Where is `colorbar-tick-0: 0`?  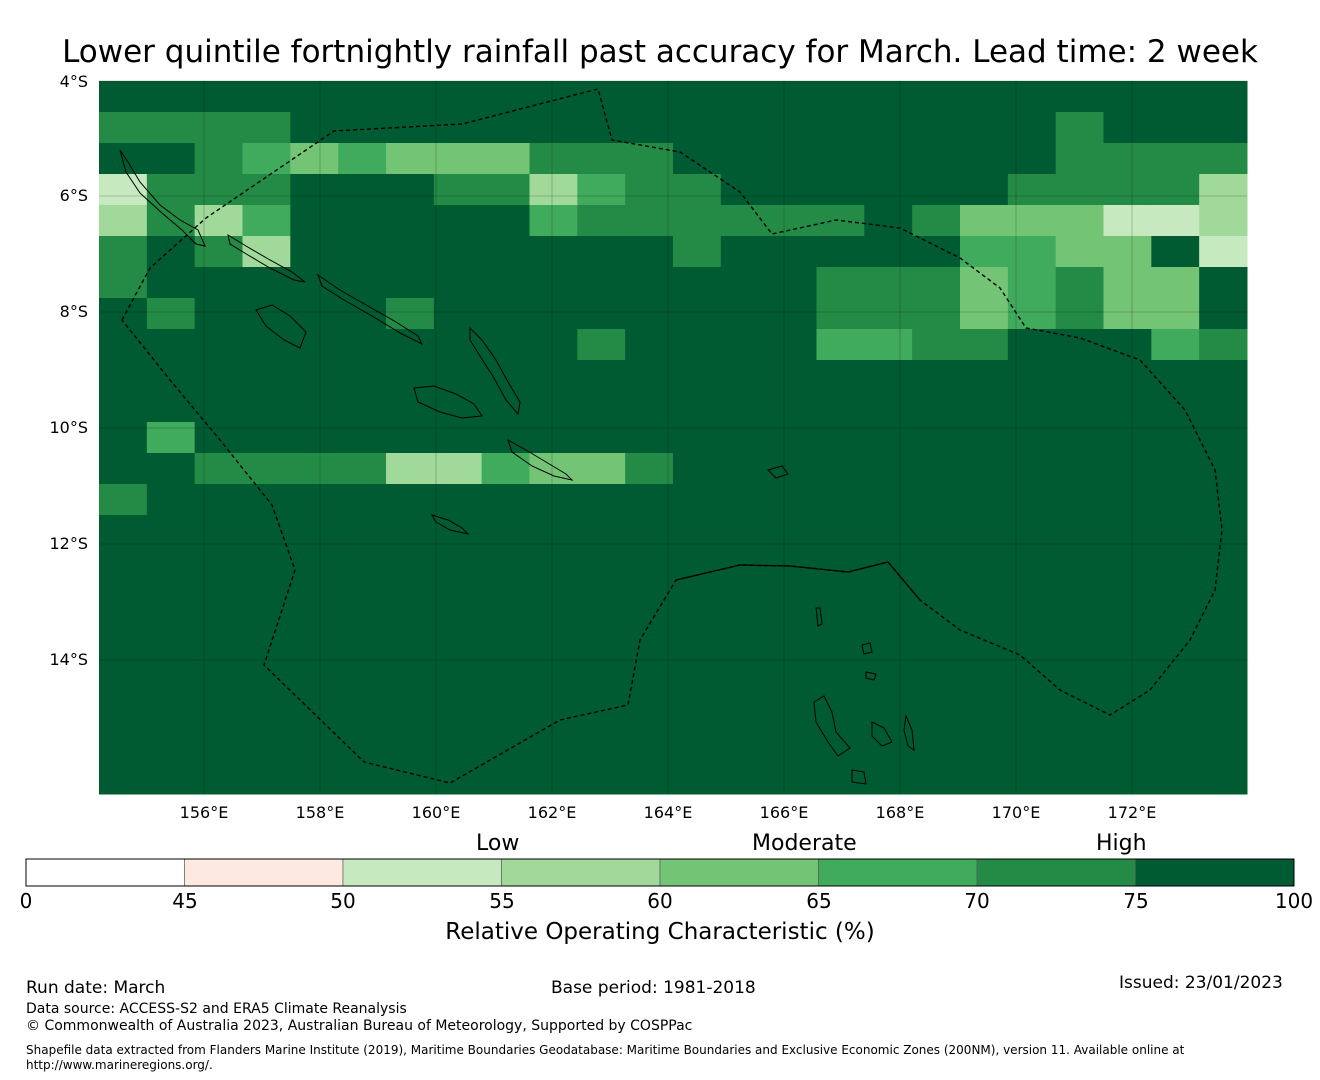
colorbar-tick-0: 0 is located at coordinates (26, 901).